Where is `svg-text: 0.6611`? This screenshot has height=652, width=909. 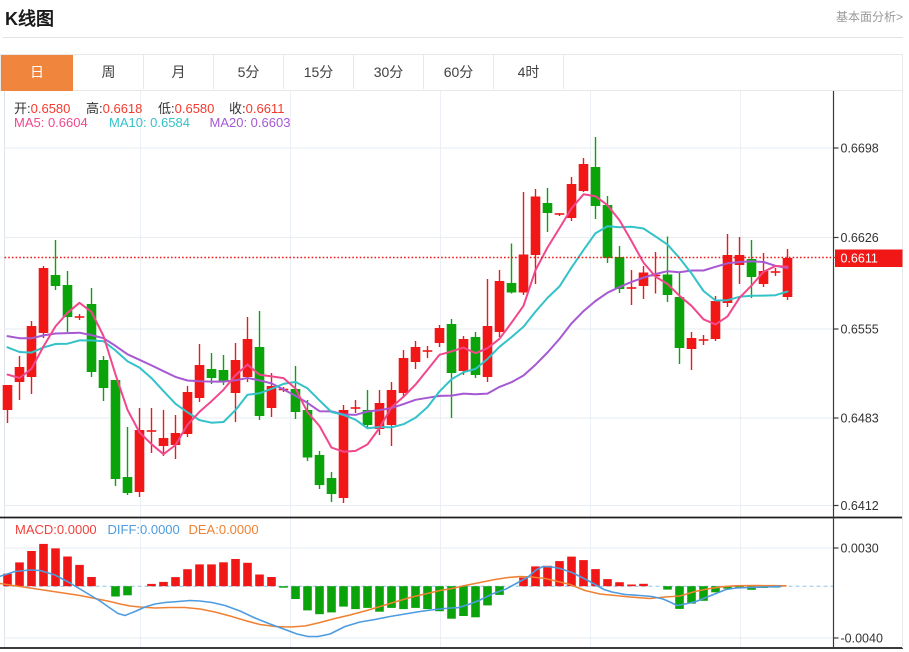
svg-text: 0.6611 is located at coordinates (859, 258).